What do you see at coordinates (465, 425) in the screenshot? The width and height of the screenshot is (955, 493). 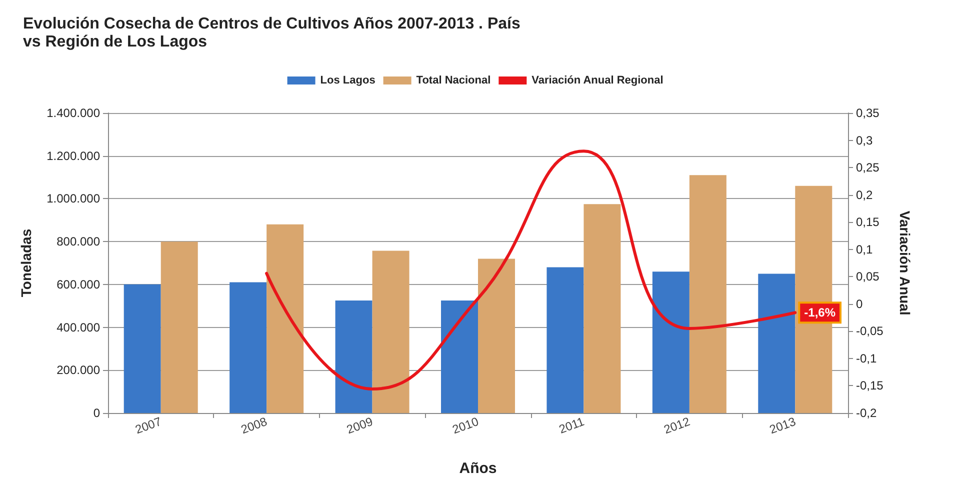 I see `x-tick-label: 2010` at bounding box center [465, 425].